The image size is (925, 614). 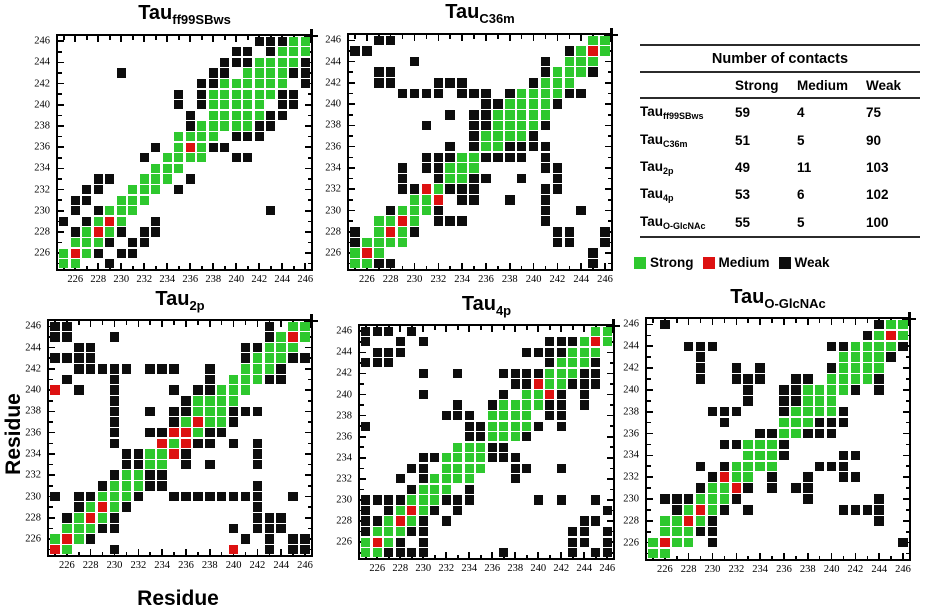 What do you see at coordinates (664, 262) in the screenshot?
I see `legend-item: Strong` at bounding box center [664, 262].